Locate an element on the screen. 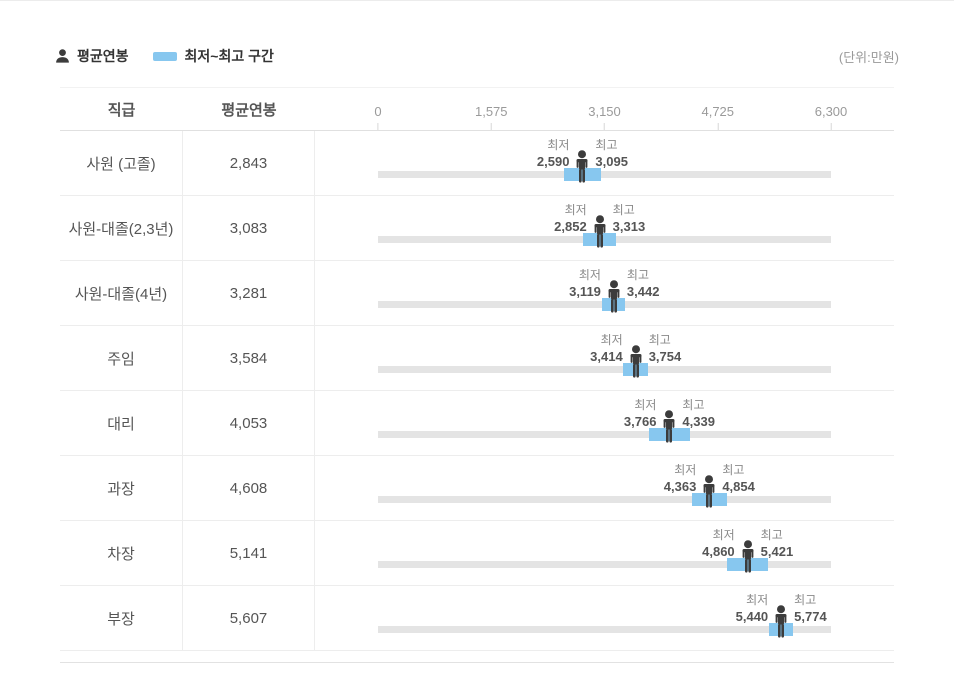  min-value: 2,852 is located at coordinates (570, 227).